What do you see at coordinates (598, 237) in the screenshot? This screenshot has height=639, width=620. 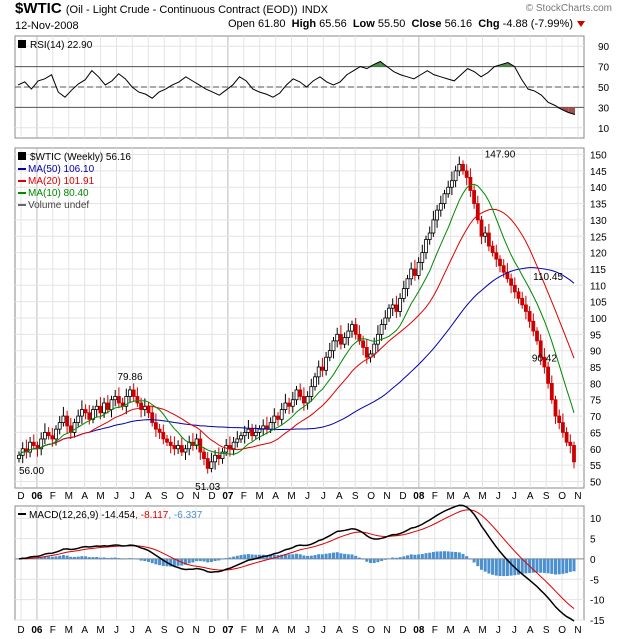 I see `price-tick-label: 125` at bounding box center [598, 237].